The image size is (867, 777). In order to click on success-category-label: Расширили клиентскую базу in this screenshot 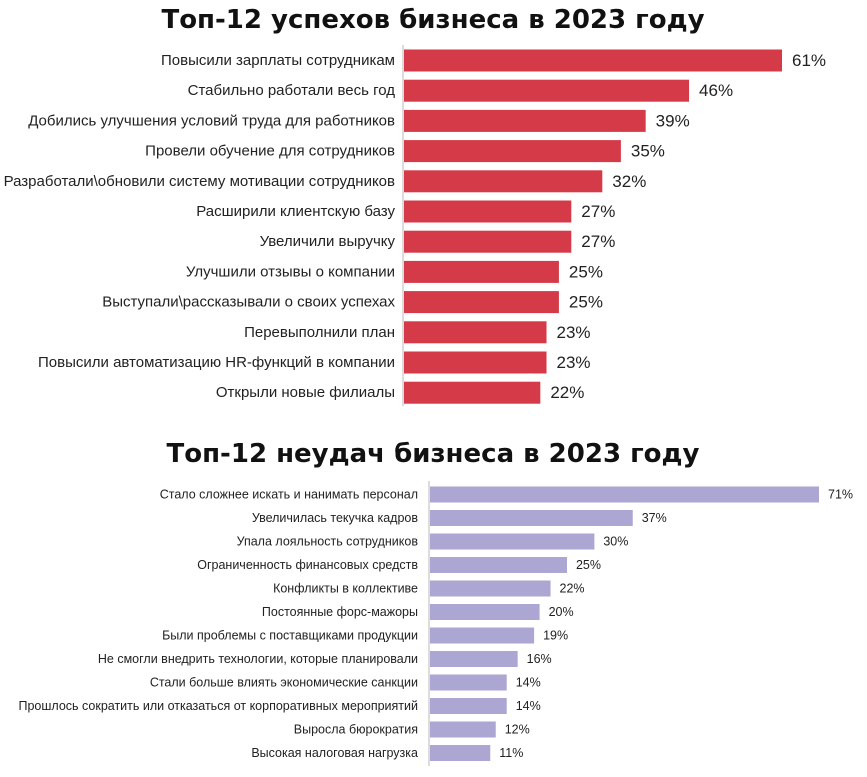, I will do `click(295, 211)`.